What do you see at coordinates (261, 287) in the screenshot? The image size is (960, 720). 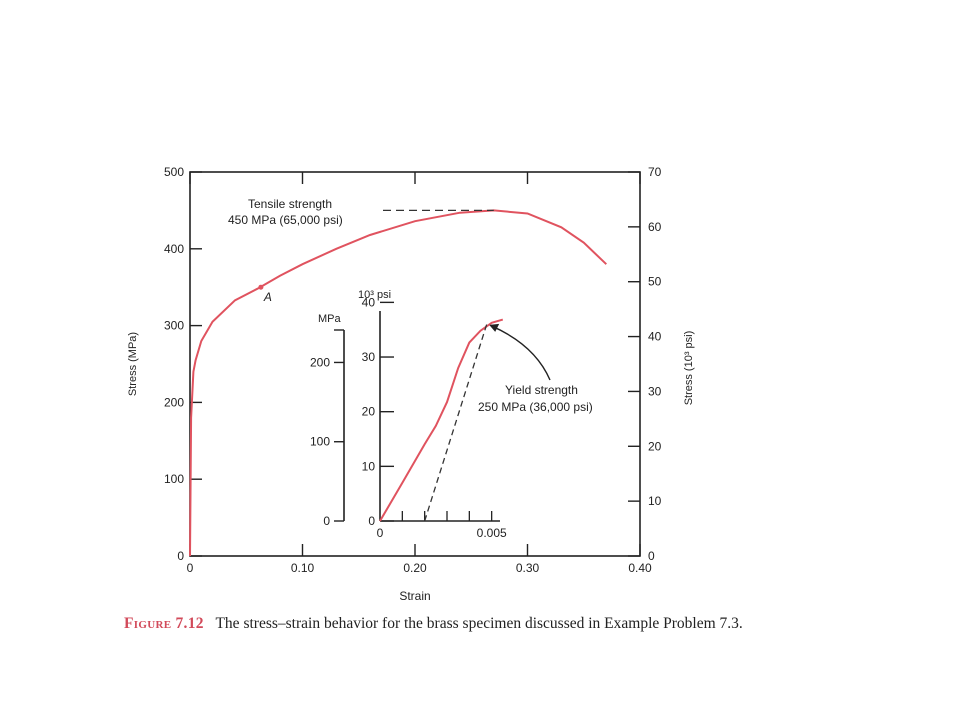 I see `point-a-marker` at bounding box center [261, 287].